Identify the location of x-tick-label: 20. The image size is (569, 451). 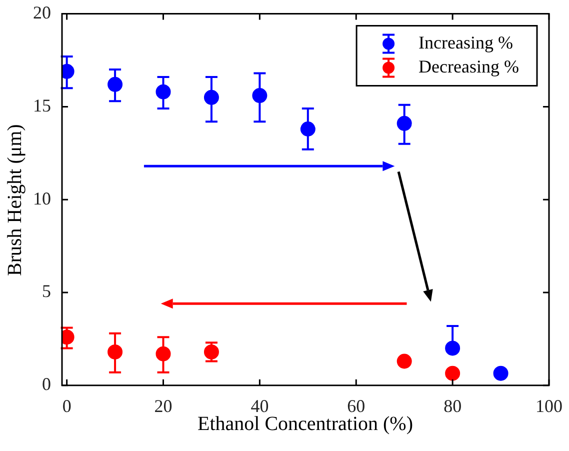
(163, 406).